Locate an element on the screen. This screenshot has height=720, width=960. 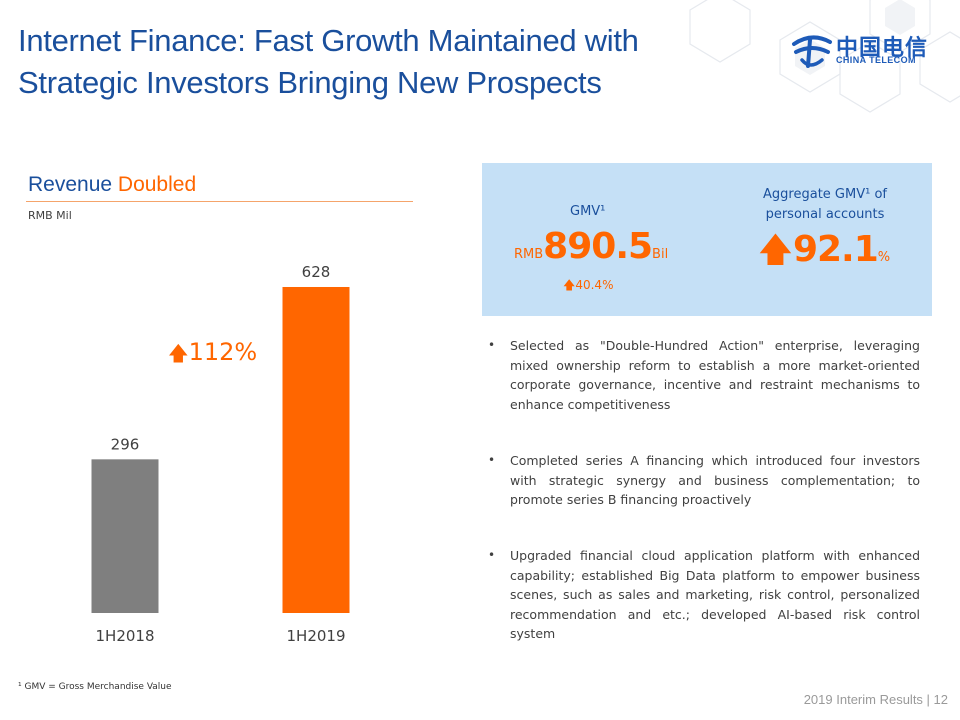
aggregate-gmv-suffix: % is located at coordinates (884, 257).